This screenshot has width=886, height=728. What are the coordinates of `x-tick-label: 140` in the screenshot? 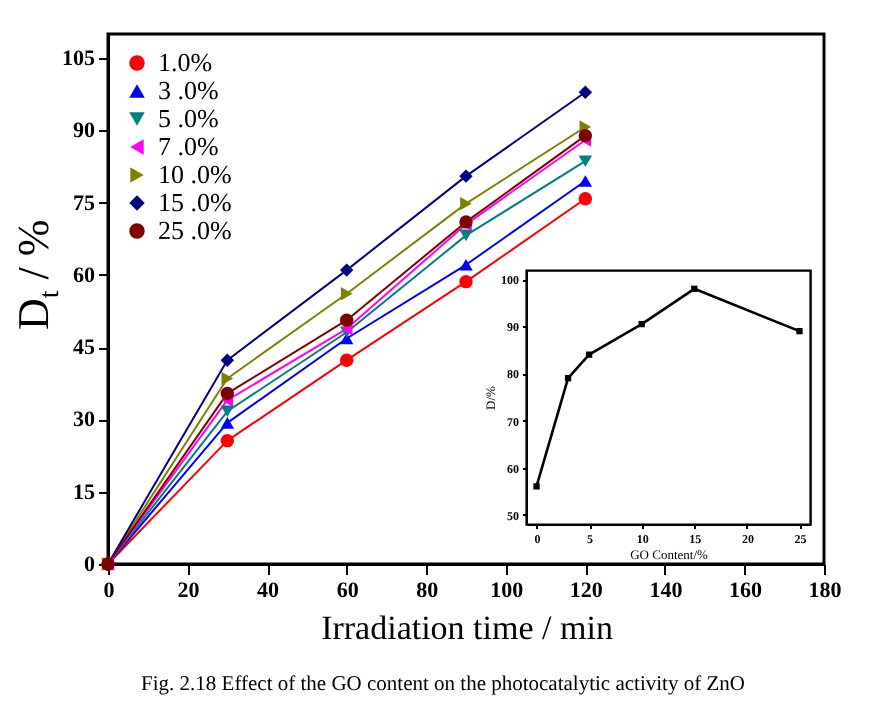 It's located at (666, 591).